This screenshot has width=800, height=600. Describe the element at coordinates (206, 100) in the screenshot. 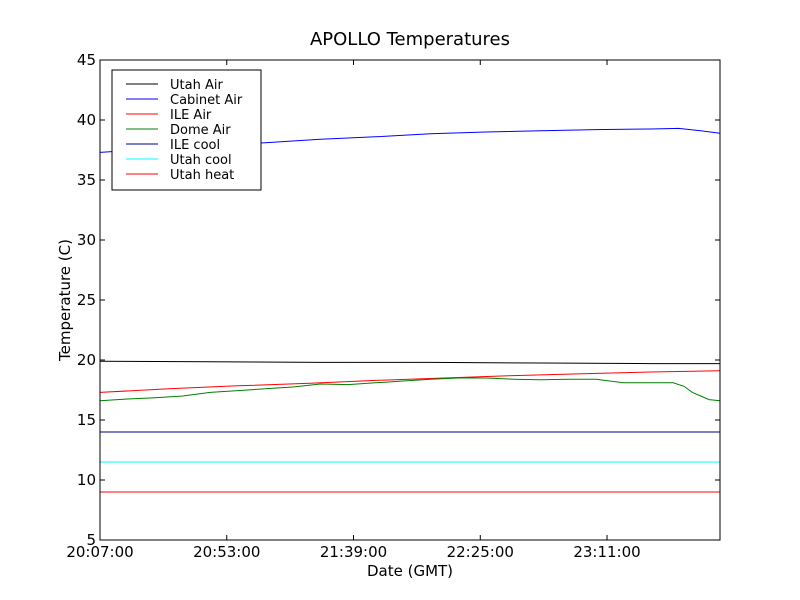

I see `legend-label-1: Cabinet Air` at that location.